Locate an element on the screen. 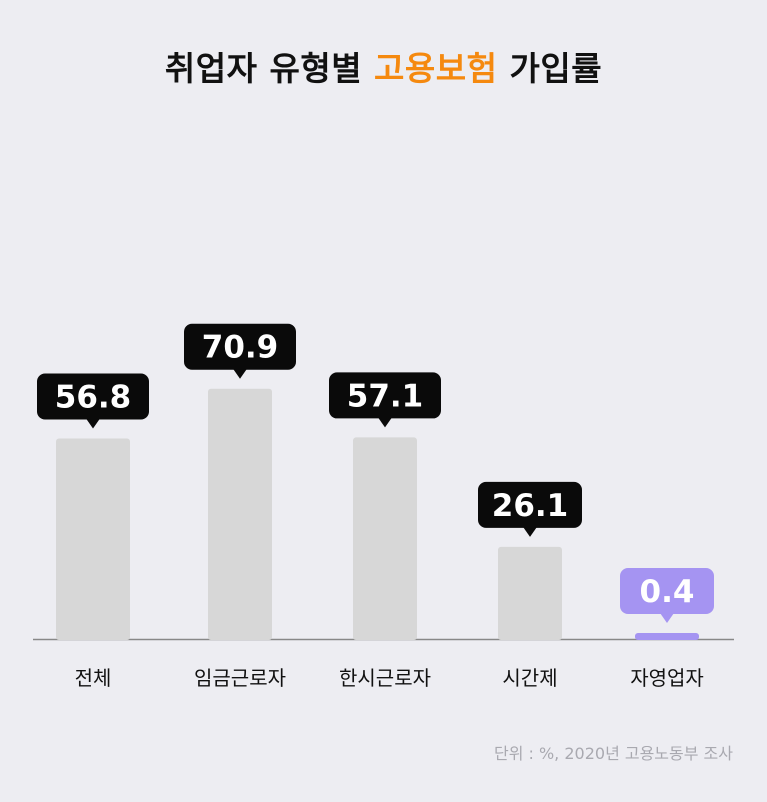 This screenshot has width=767, height=802. data-label-3: 26.1 is located at coordinates (530, 506).